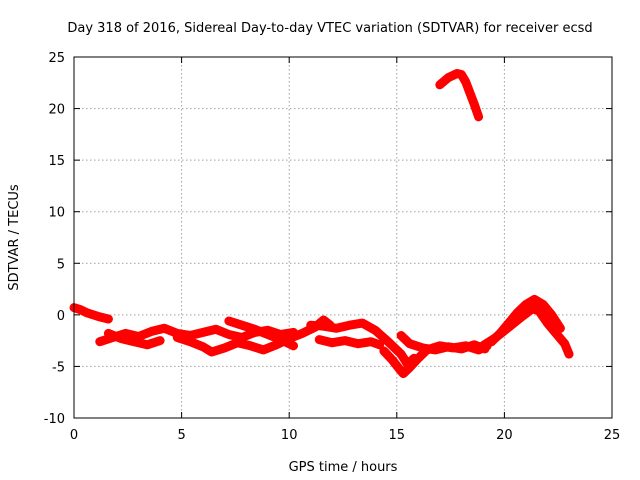  I want to click on series-trace-c, so click(134, 339).